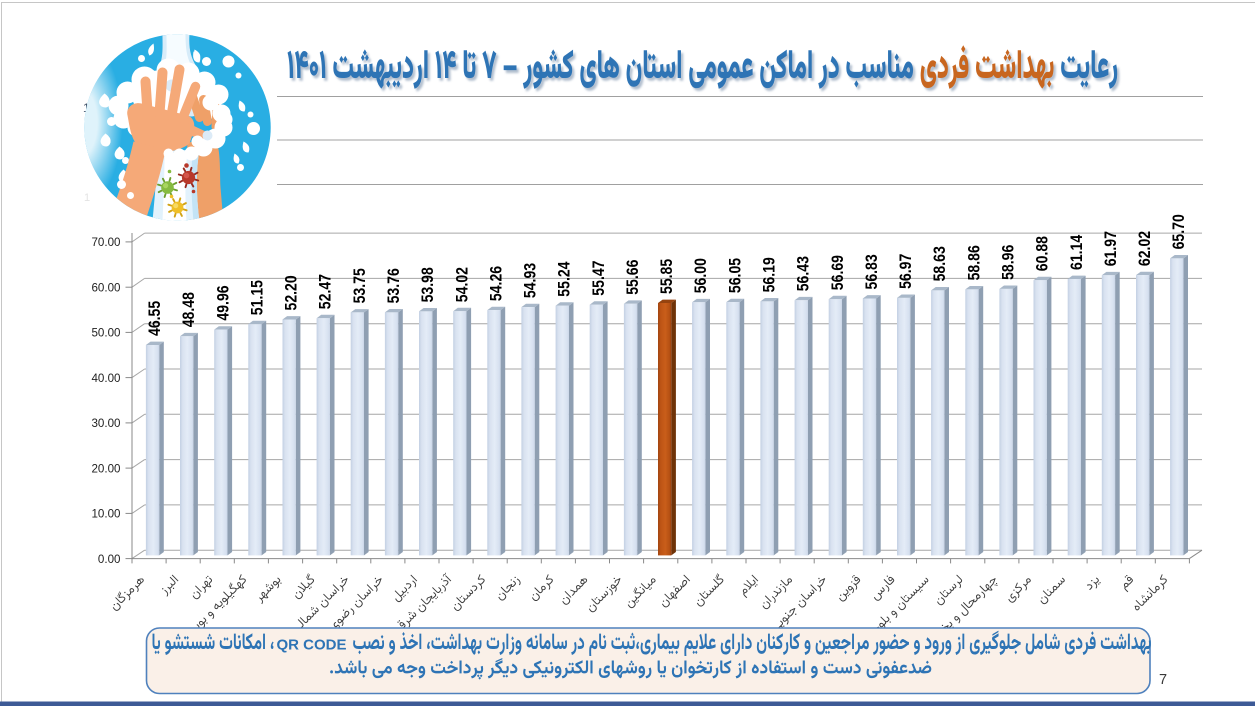 This screenshot has height=706, width=1255. What do you see at coordinates (940, 263) in the screenshot?
I see `svg-text: 58.63` at bounding box center [940, 263].